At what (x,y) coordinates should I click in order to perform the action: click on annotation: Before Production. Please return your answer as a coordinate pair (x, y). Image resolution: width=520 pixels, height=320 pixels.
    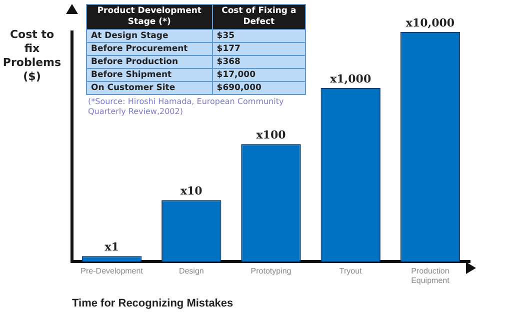
    Looking at the image, I should click on (149, 62).